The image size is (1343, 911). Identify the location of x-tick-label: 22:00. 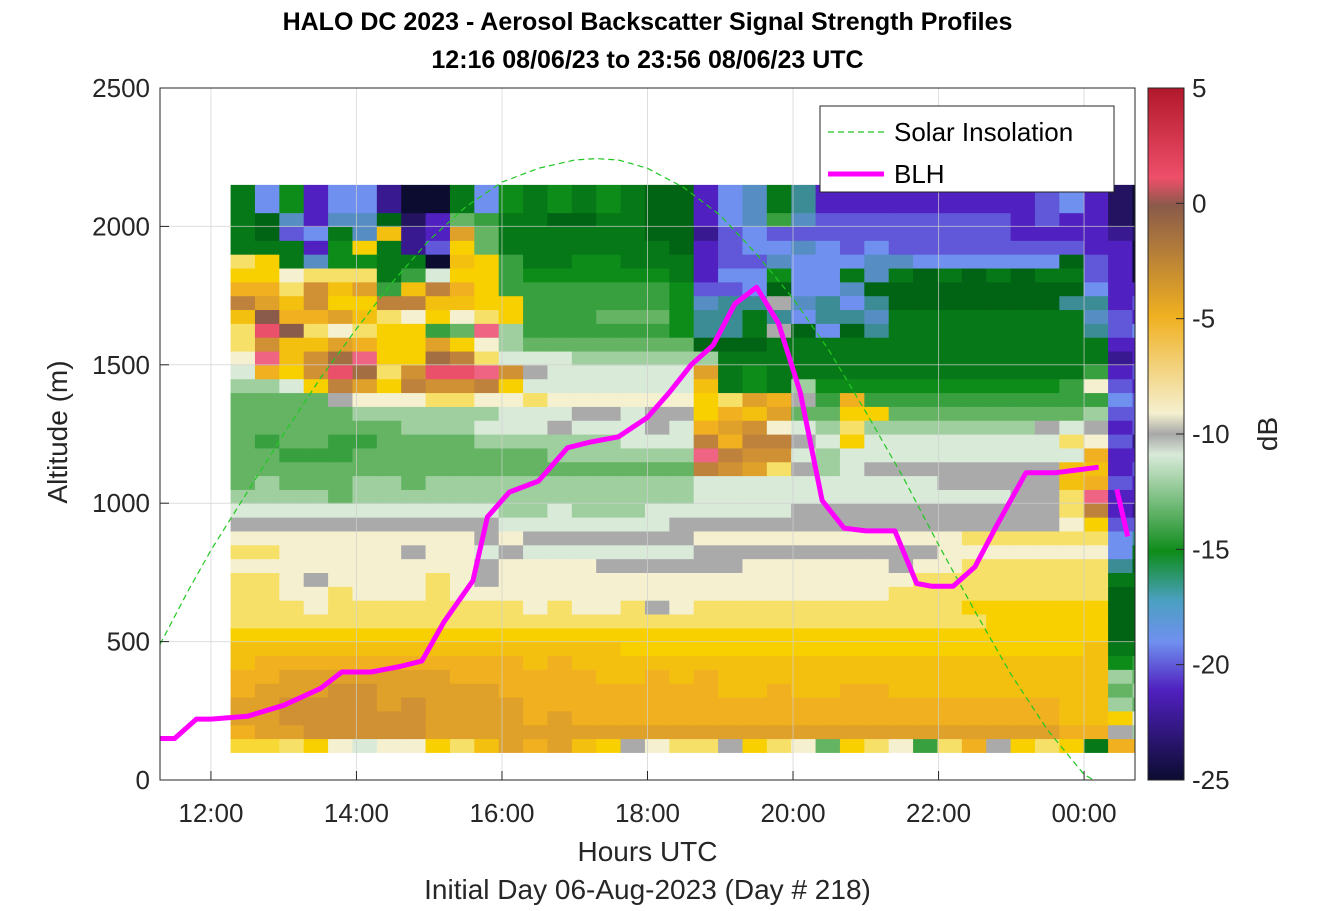
(938, 813).